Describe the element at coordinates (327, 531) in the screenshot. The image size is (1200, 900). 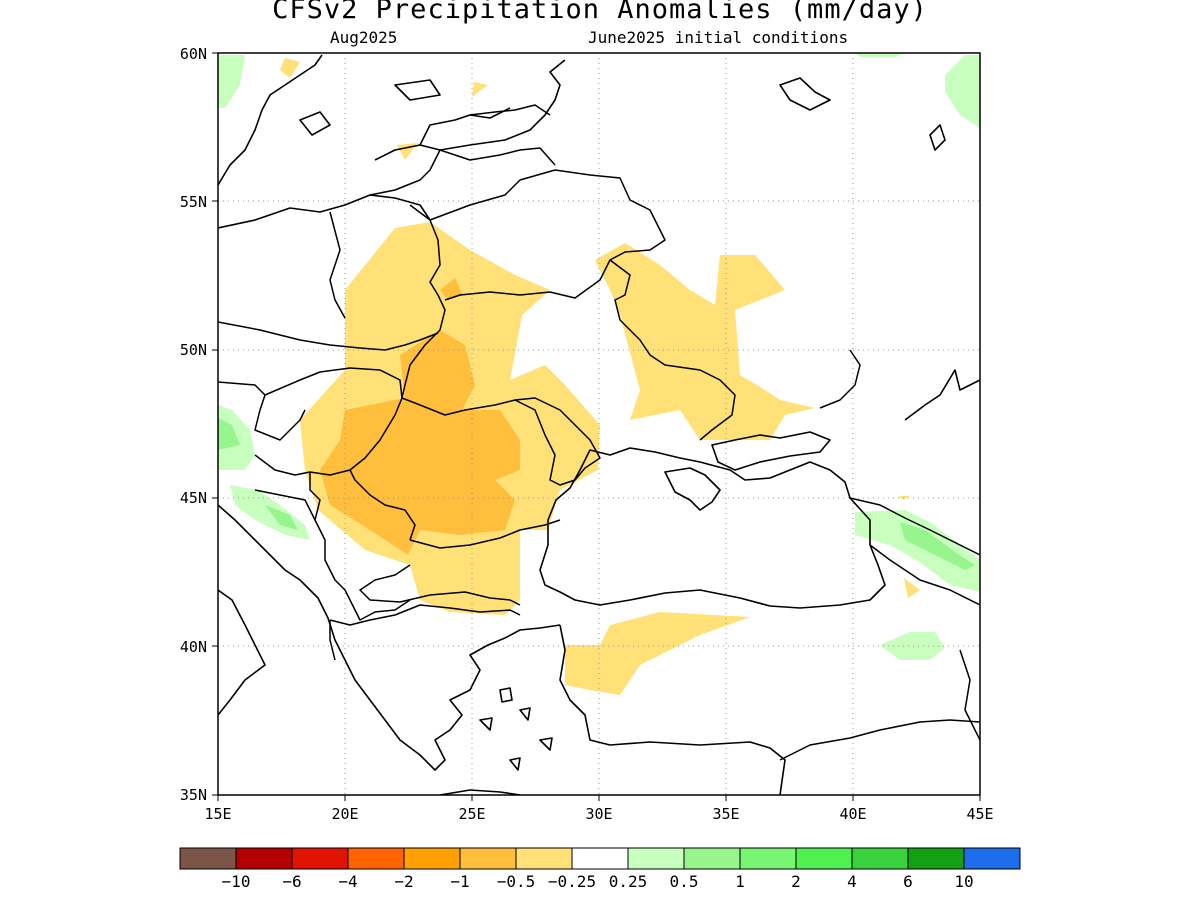
I see `border-serbia-west` at that location.